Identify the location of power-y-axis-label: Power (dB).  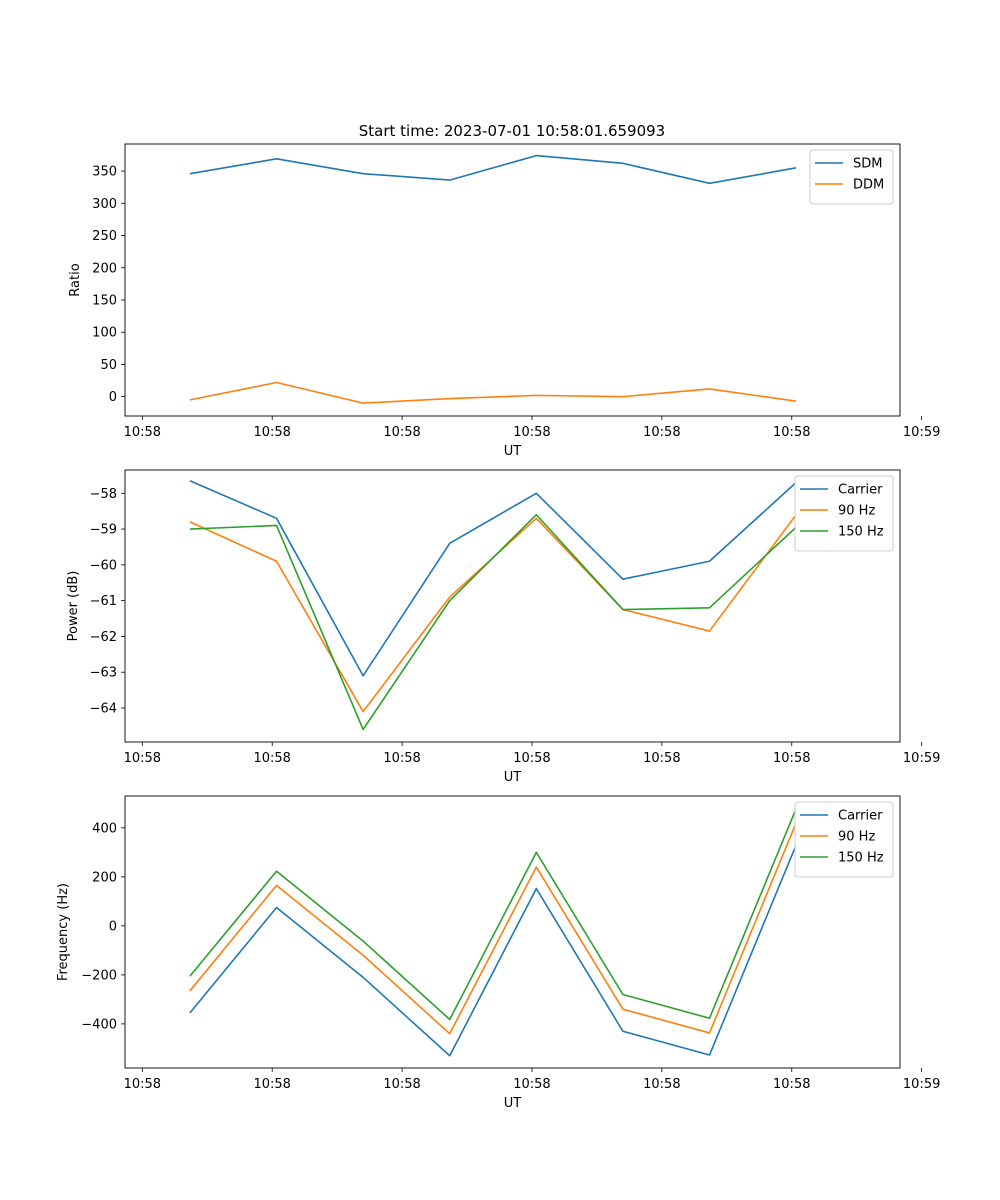
(73, 606).